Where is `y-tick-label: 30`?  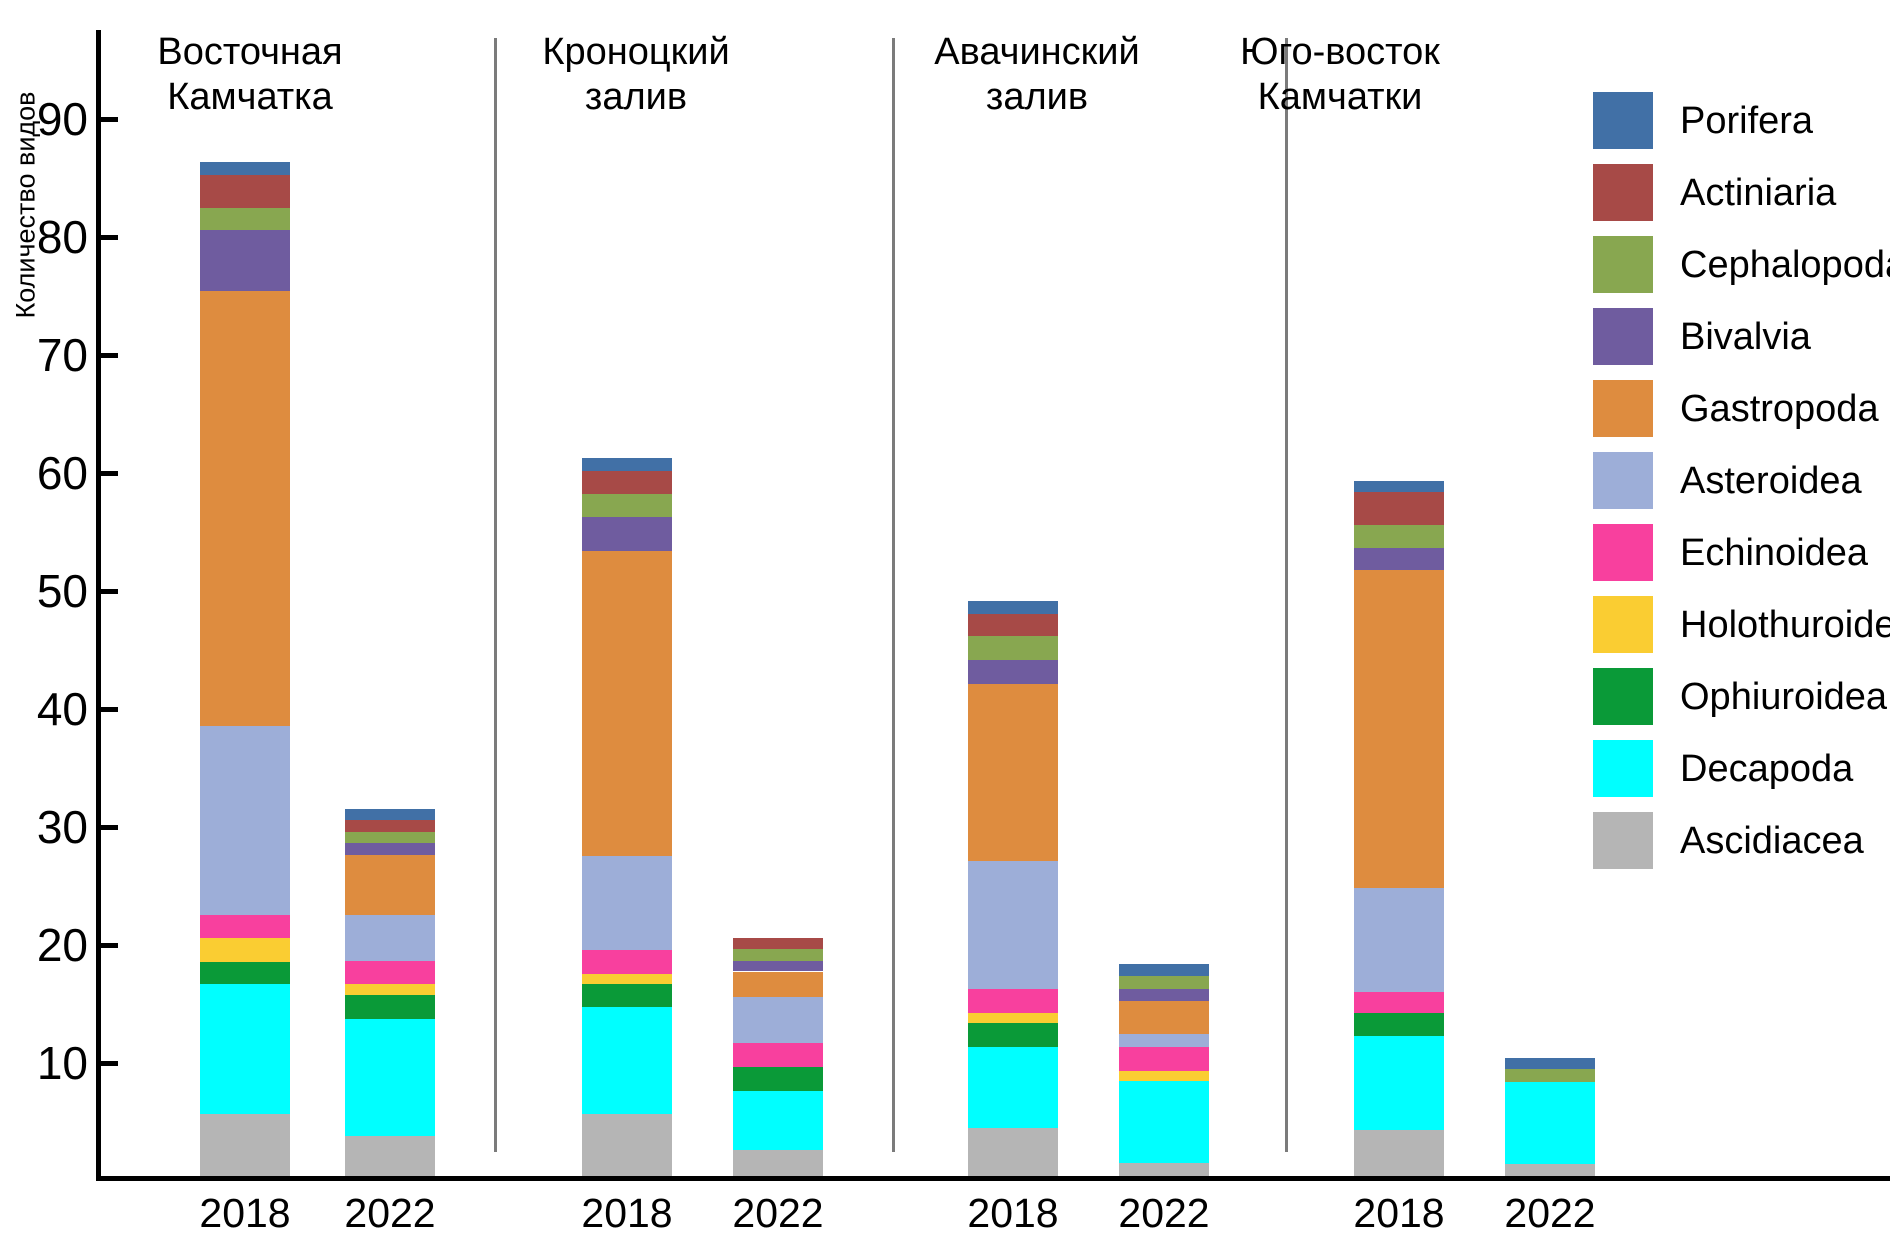 y-tick-label: 30 is located at coordinates (62, 827).